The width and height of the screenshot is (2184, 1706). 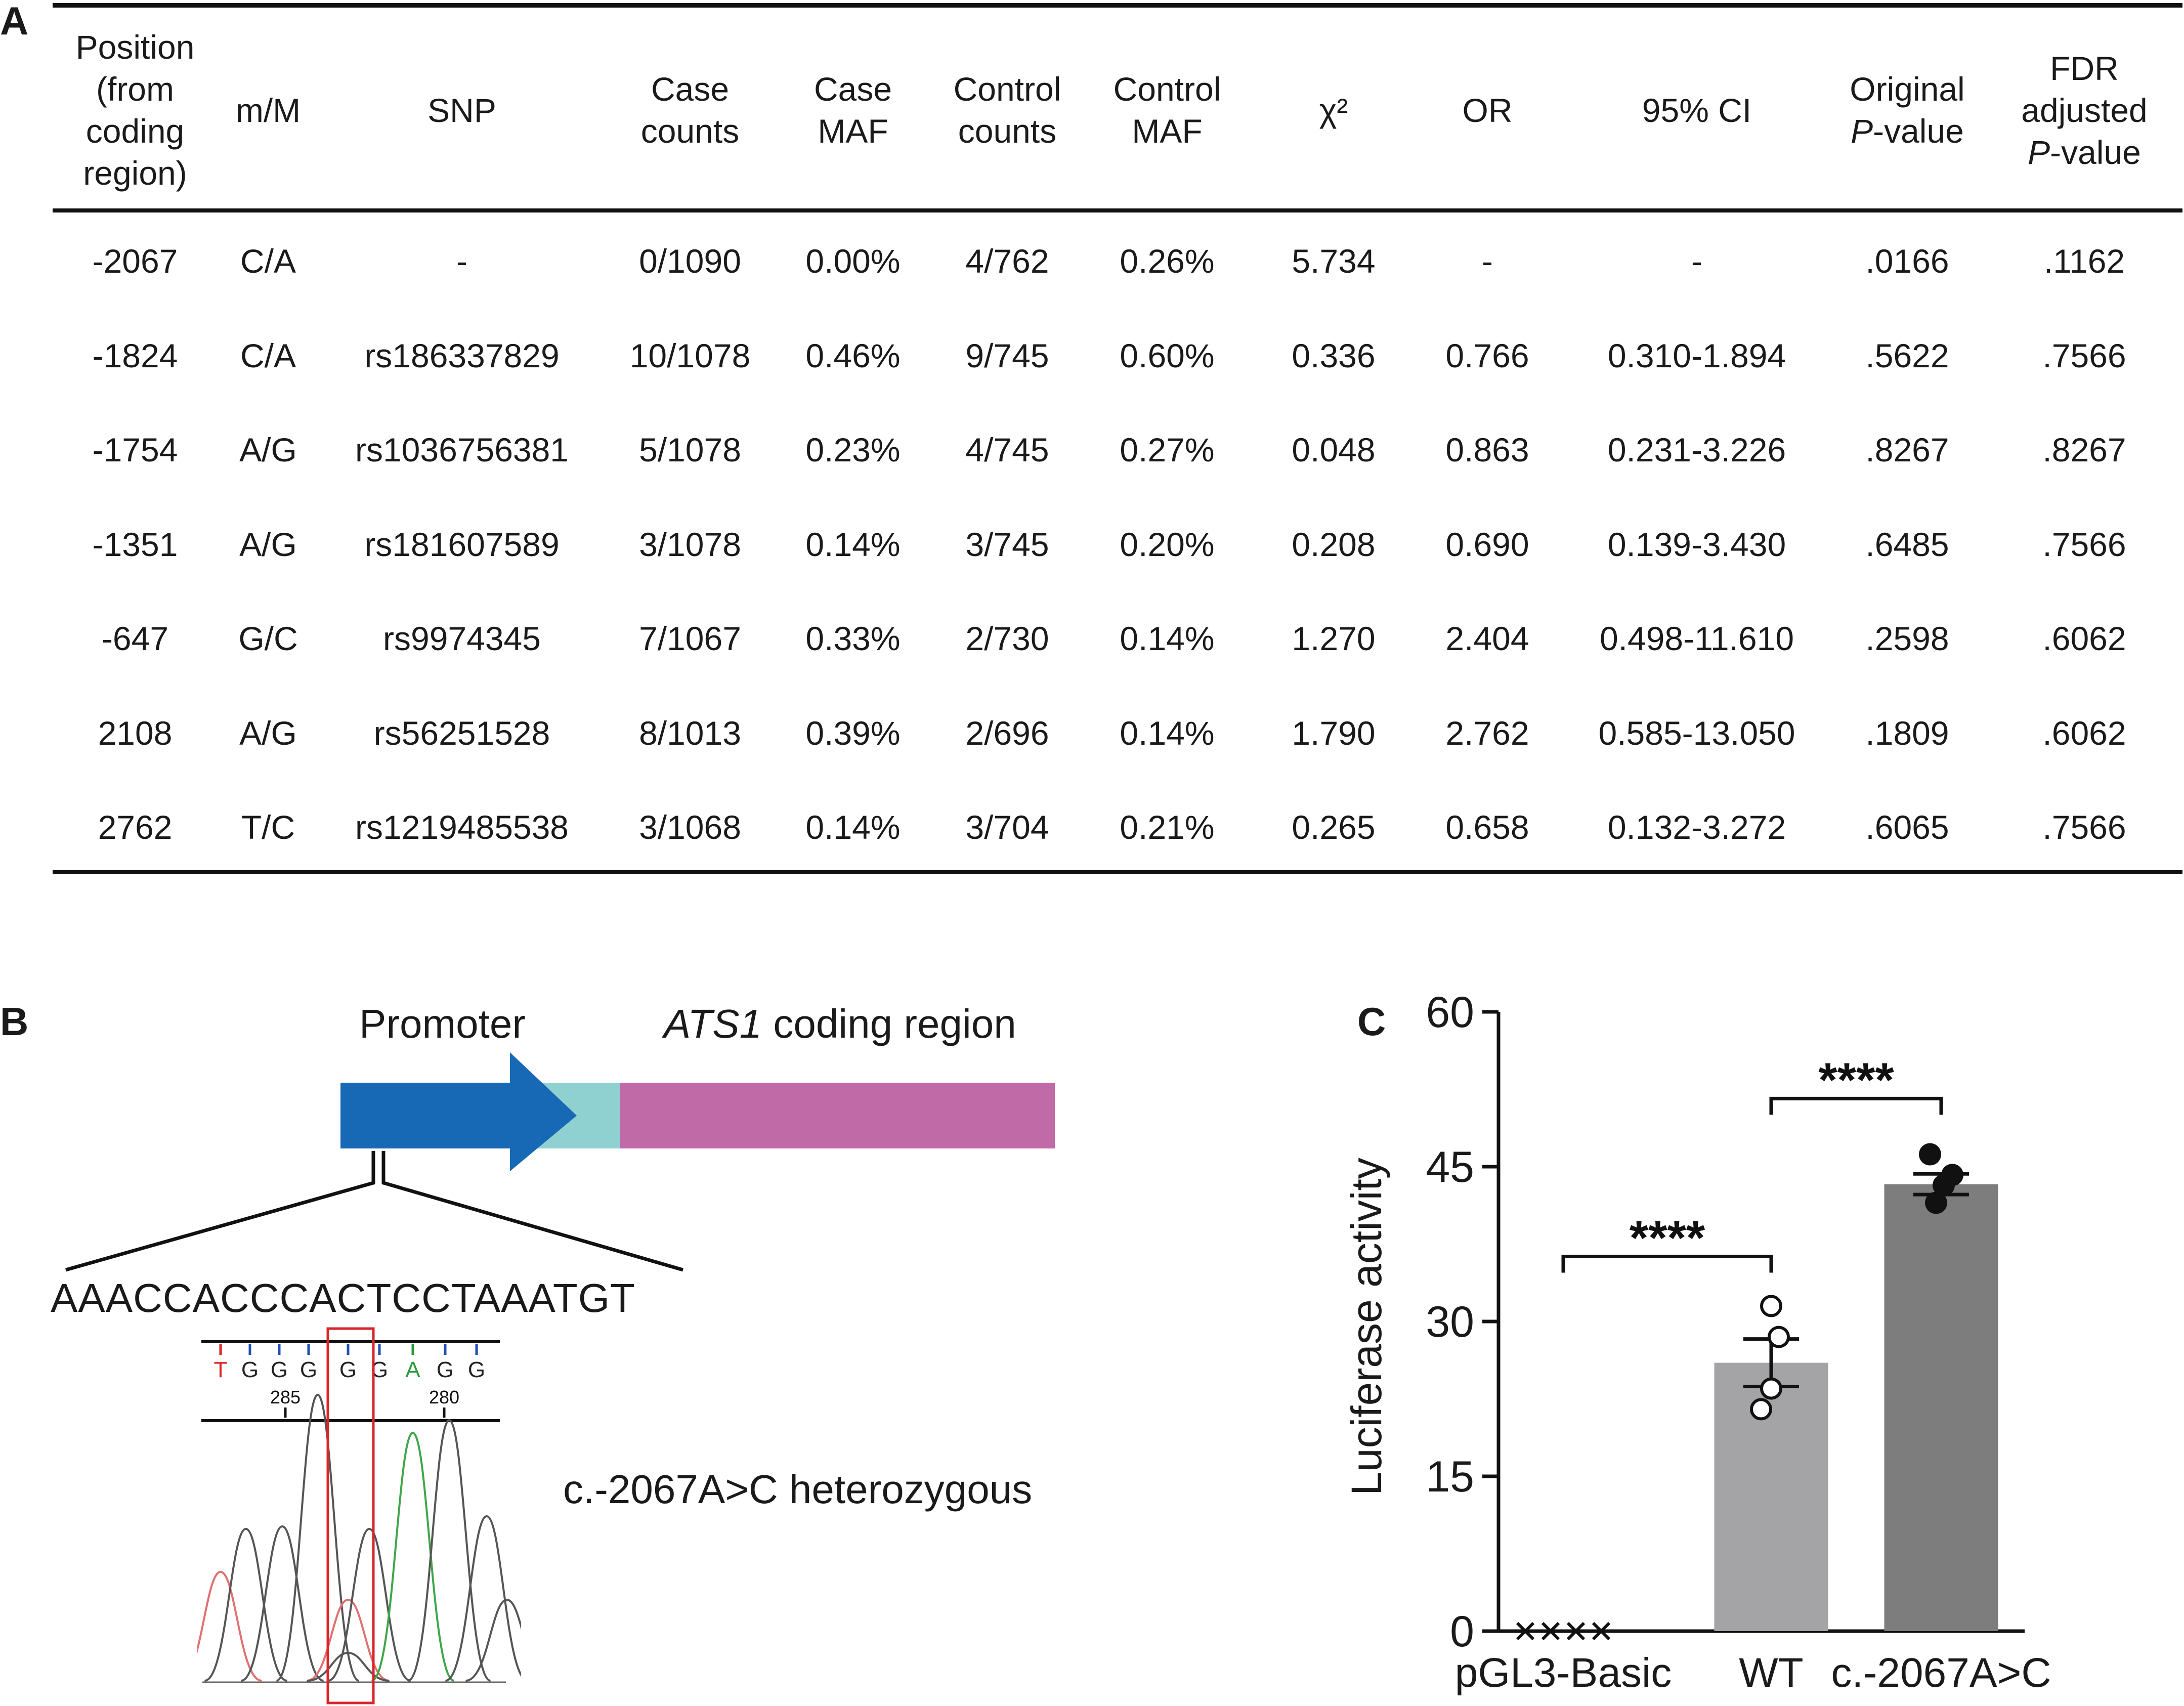 I want to click on panel-label-c: C, so click(x=1371, y=1021).